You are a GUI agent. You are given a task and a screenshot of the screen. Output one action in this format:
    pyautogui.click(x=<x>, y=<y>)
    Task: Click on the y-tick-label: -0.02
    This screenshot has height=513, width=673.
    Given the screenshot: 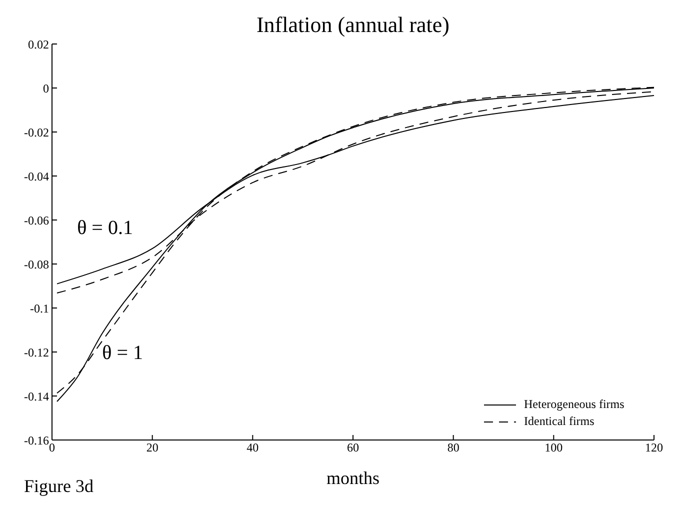 What is the action you would take?
    pyautogui.click(x=36, y=132)
    